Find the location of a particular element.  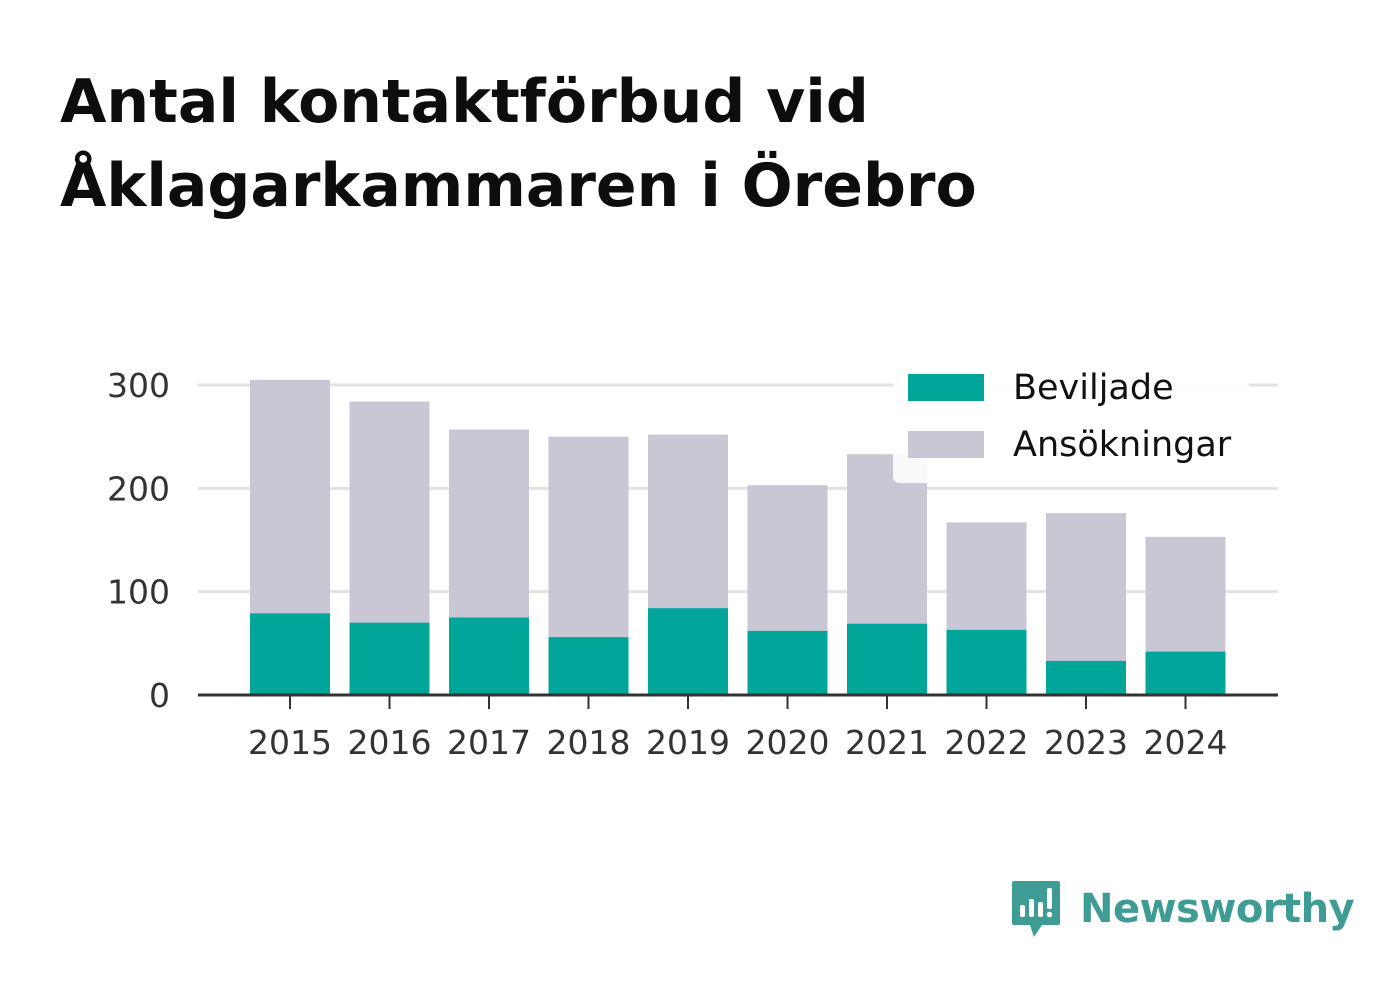

legend-label-2: Ansökningar is located at coordinates (1122, 445).